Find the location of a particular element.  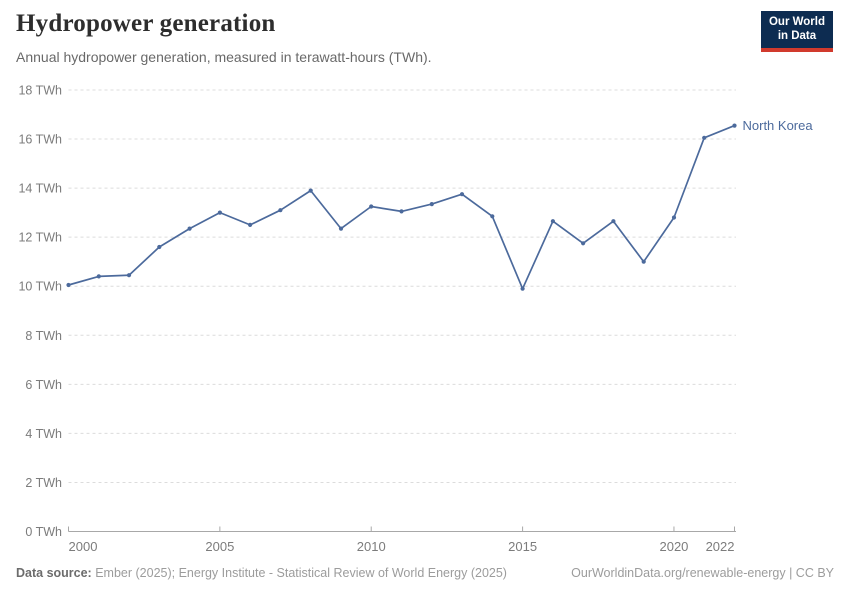

x-tick-label: 2022 is located at coordinates (720, 546).